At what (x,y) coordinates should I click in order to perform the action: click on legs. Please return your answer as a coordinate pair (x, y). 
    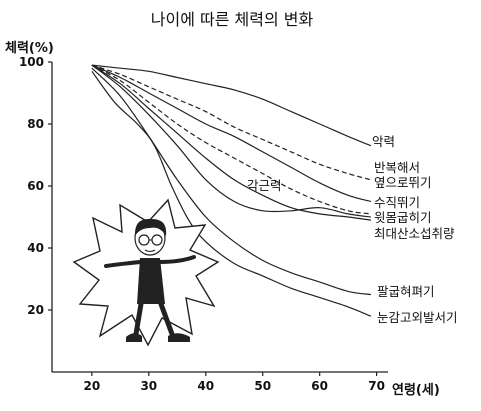
    Looking at the image, I should click on (154, 319).